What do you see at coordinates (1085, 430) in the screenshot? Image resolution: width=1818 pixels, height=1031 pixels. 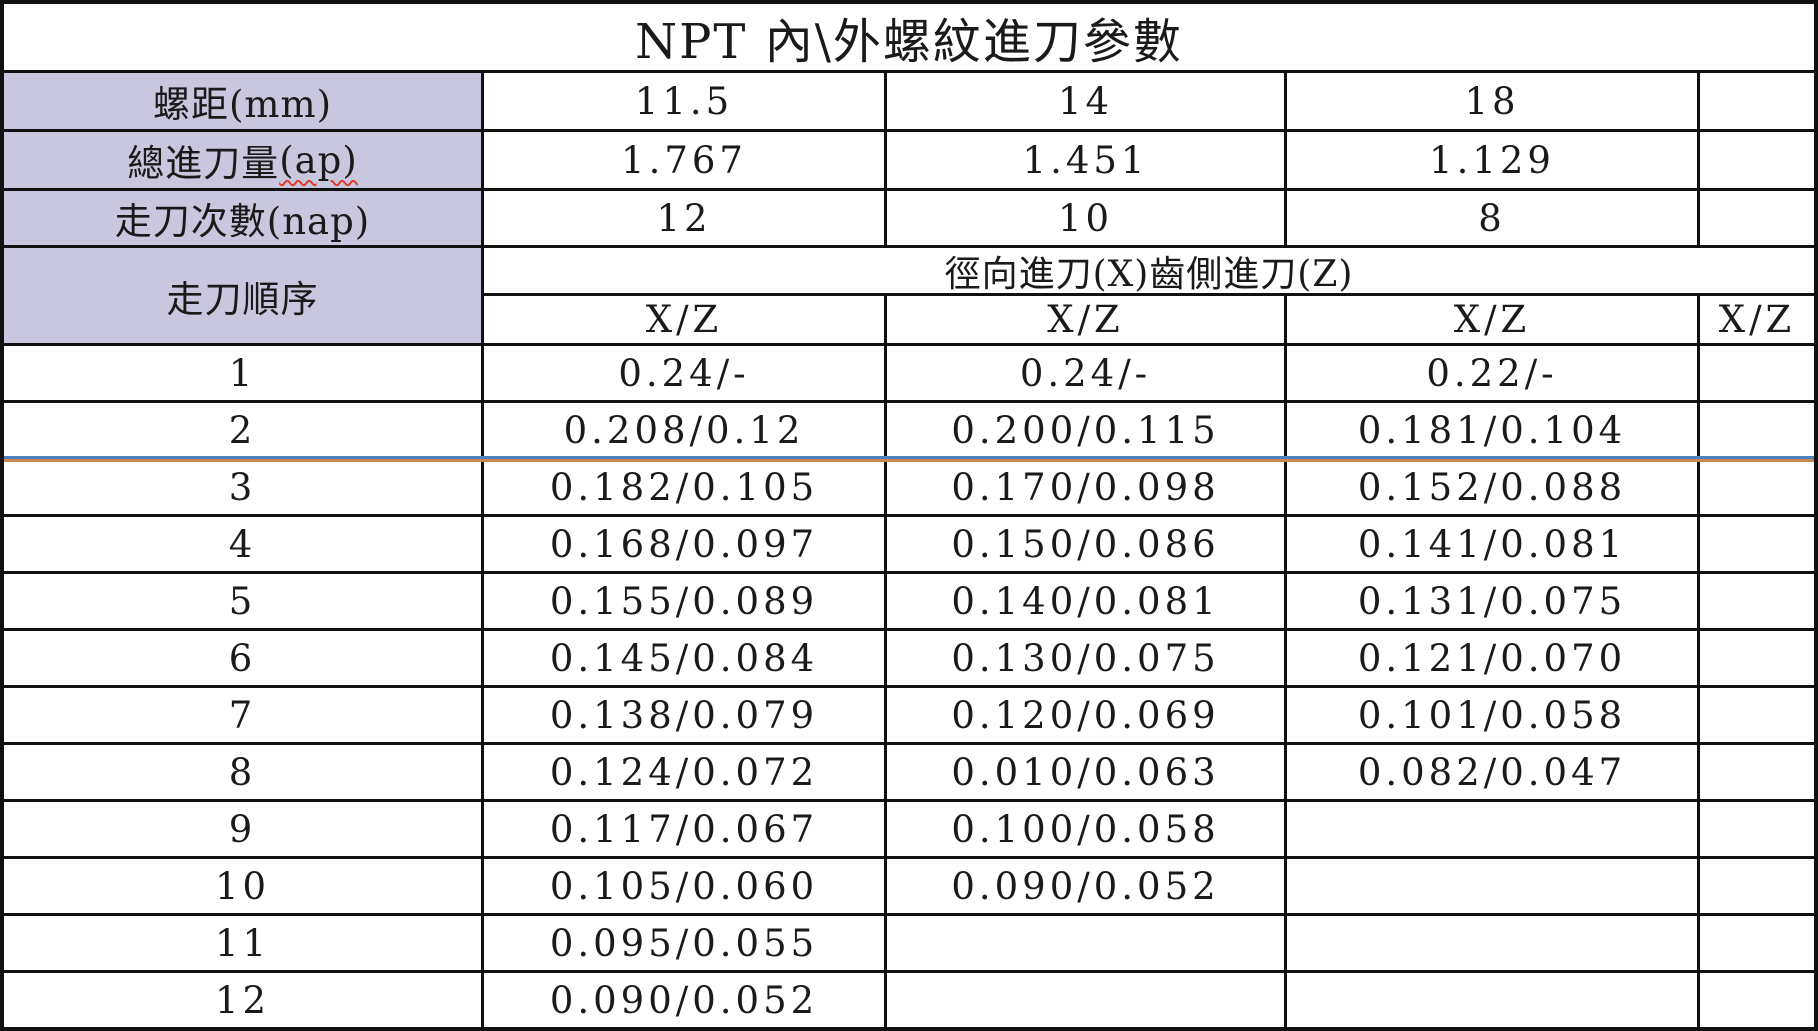 I see `pass-value: 0.200/0.115` at bounding box center [1085, 430].